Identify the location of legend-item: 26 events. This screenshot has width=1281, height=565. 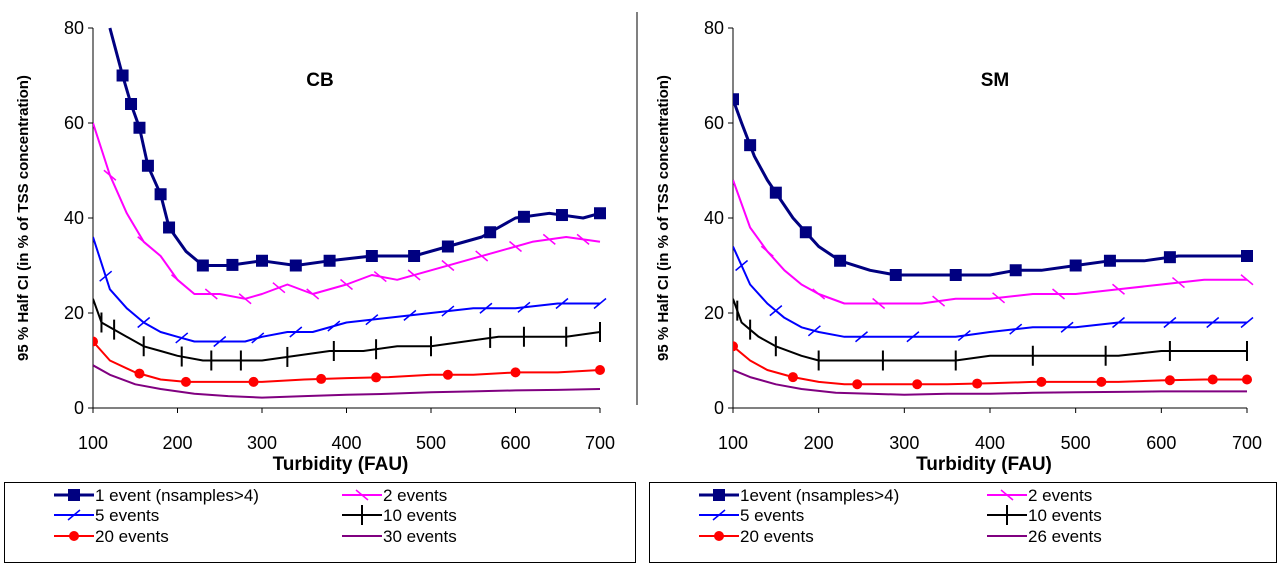
(1044, 536).